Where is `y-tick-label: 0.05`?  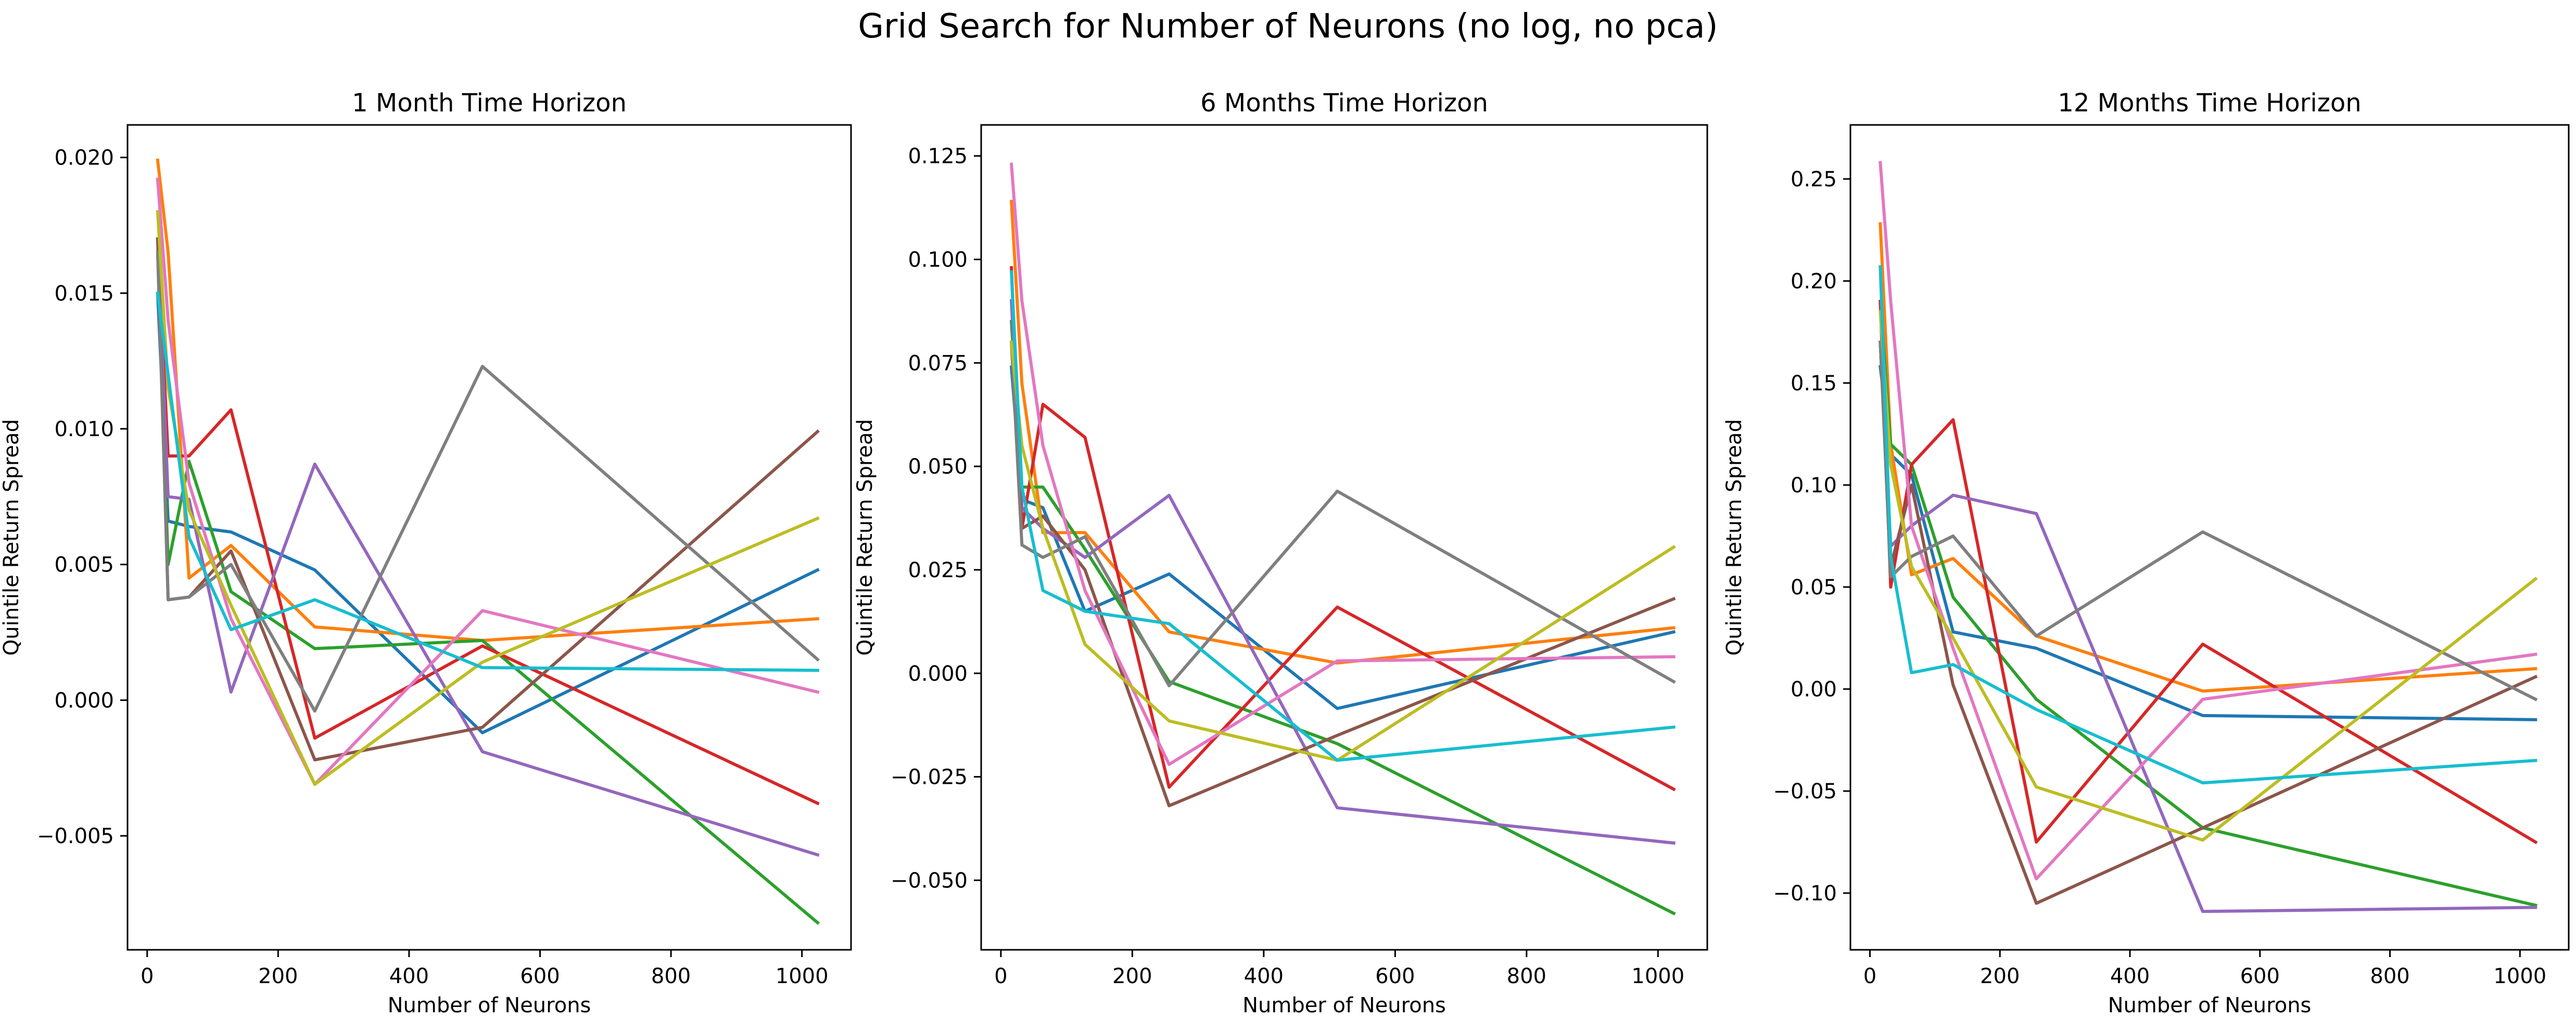 y-tick-label: 0.05 is located at coordinates (1814, 588).